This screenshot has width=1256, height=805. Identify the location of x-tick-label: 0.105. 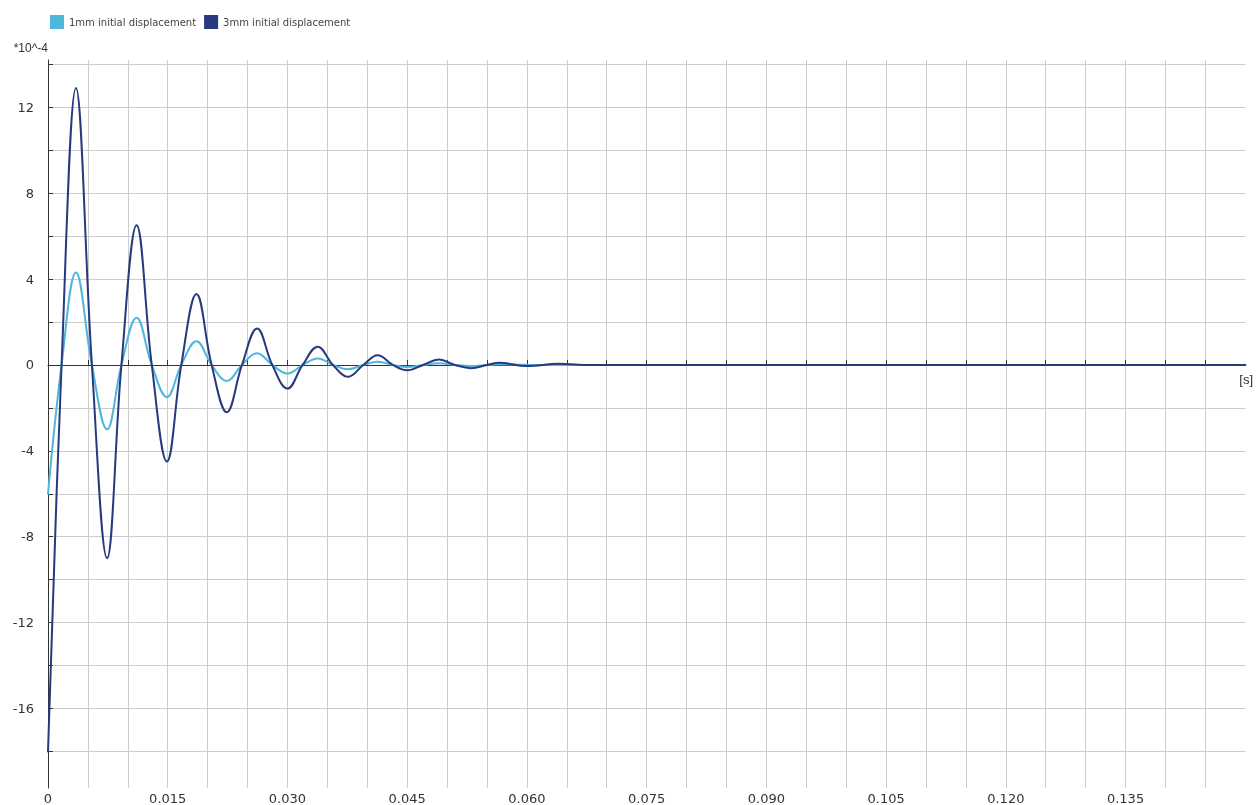
(886, 798).